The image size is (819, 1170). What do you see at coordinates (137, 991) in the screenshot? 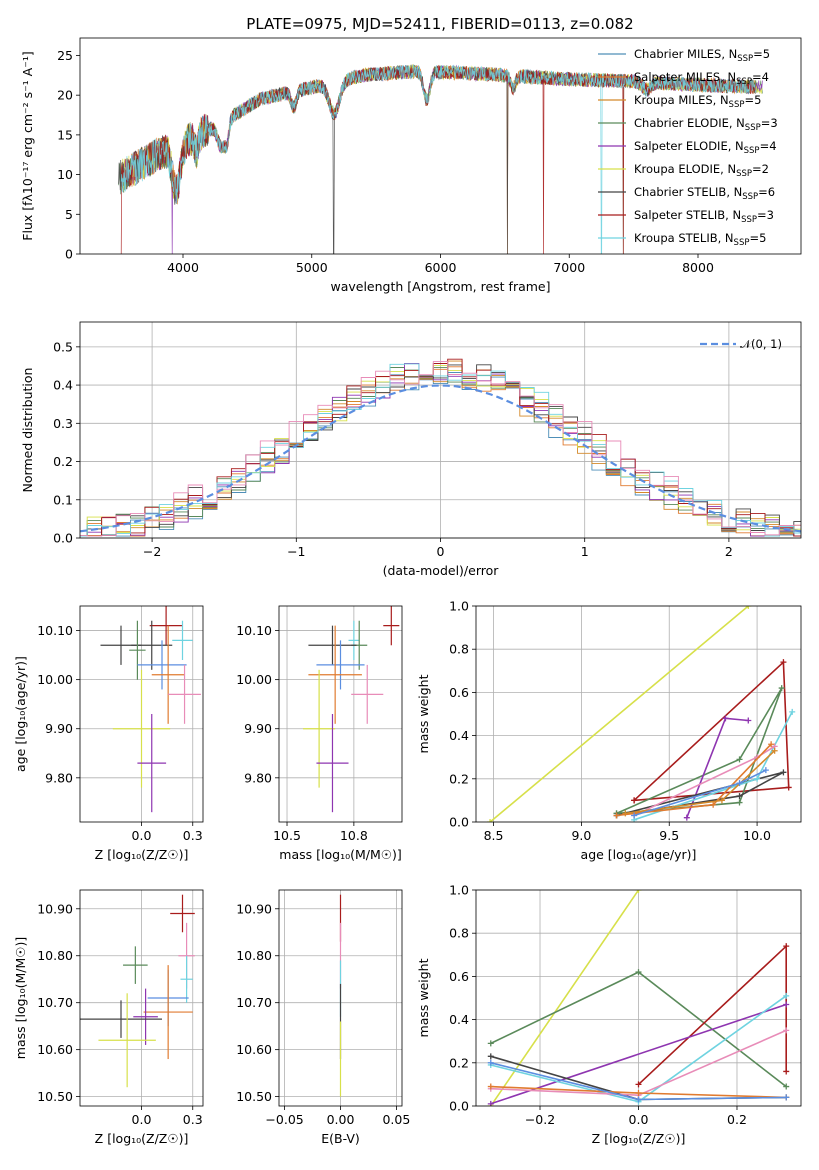
I see `plot-area-Z-mass` at bounding box center [137, 991].